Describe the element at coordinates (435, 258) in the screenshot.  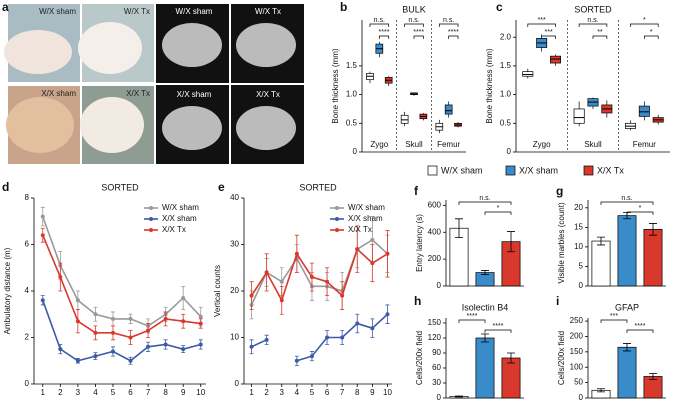
I see `y-tick-label: 200` at that location.